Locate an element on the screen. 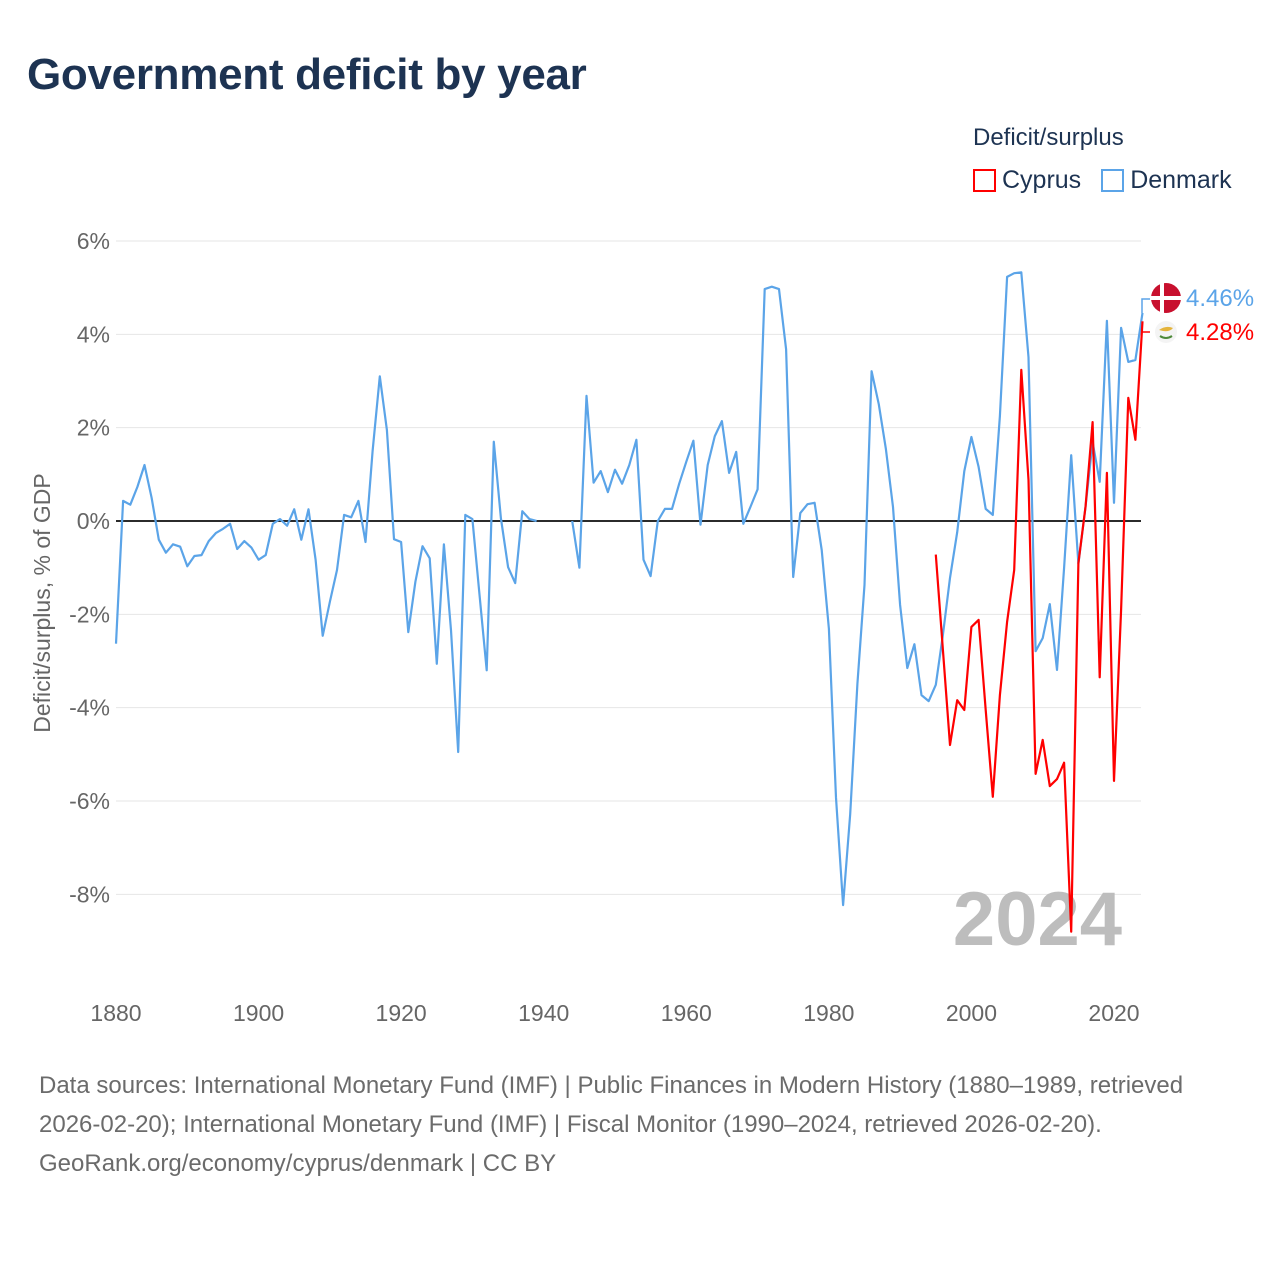 The width and height of the screenshot is (1280, 1280). cyprus-flag-icon is located at coordinates (1166, 332).